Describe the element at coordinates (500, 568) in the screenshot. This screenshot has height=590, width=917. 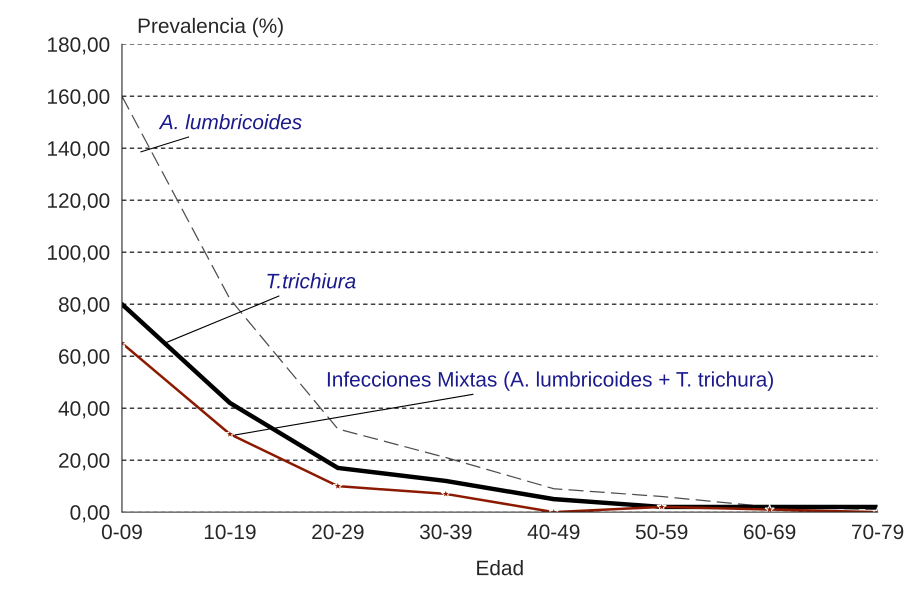
I see `x-axis-title: Edad` at that location.